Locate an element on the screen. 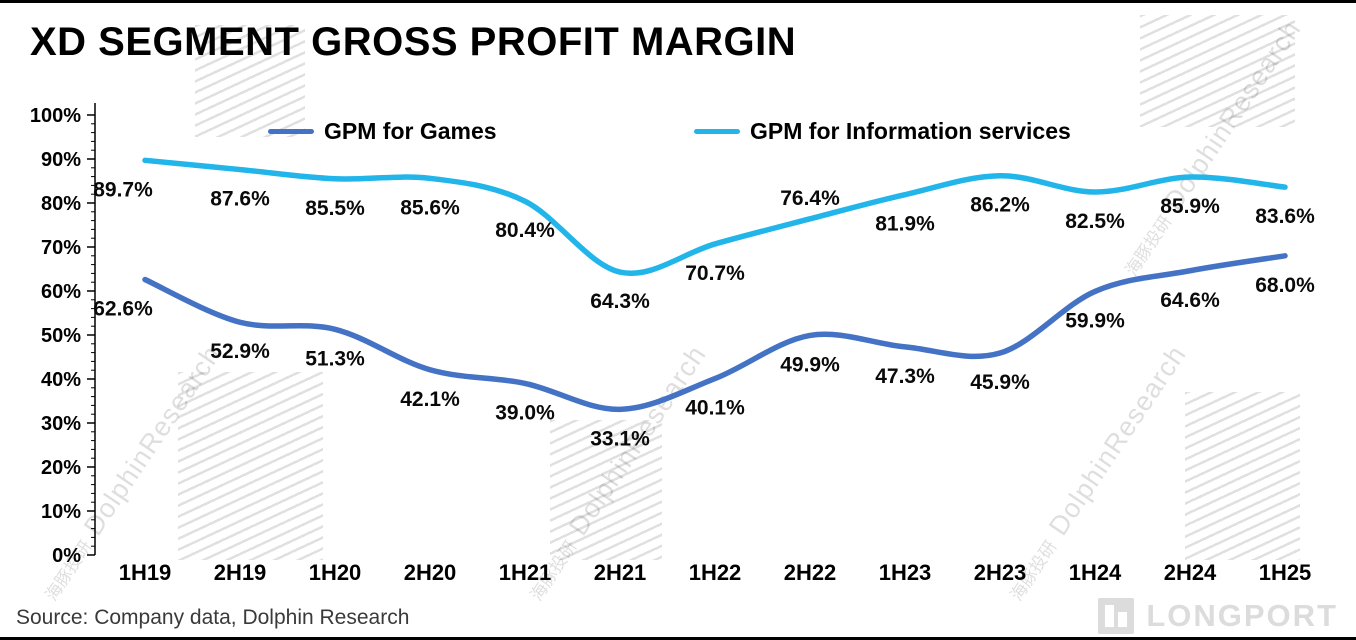  source-note: Source: Company data, Dolphin Research is located at coordinates (213, 617).